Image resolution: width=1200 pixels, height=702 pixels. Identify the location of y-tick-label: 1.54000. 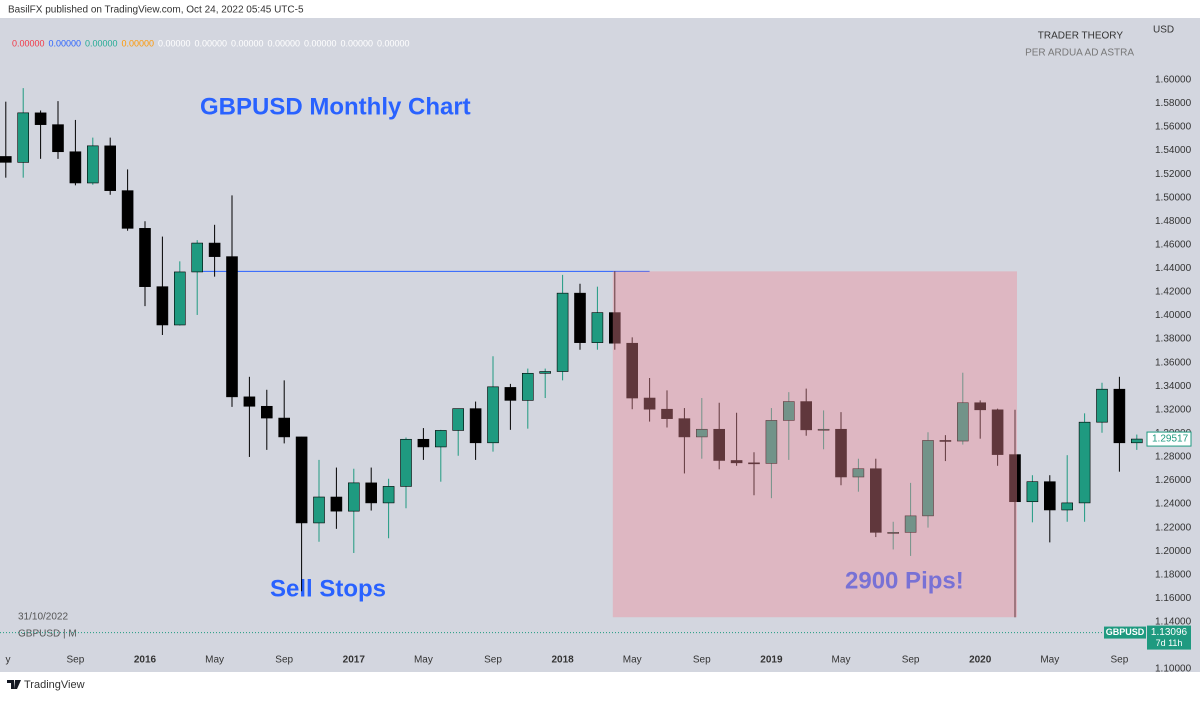
(1173, 150).